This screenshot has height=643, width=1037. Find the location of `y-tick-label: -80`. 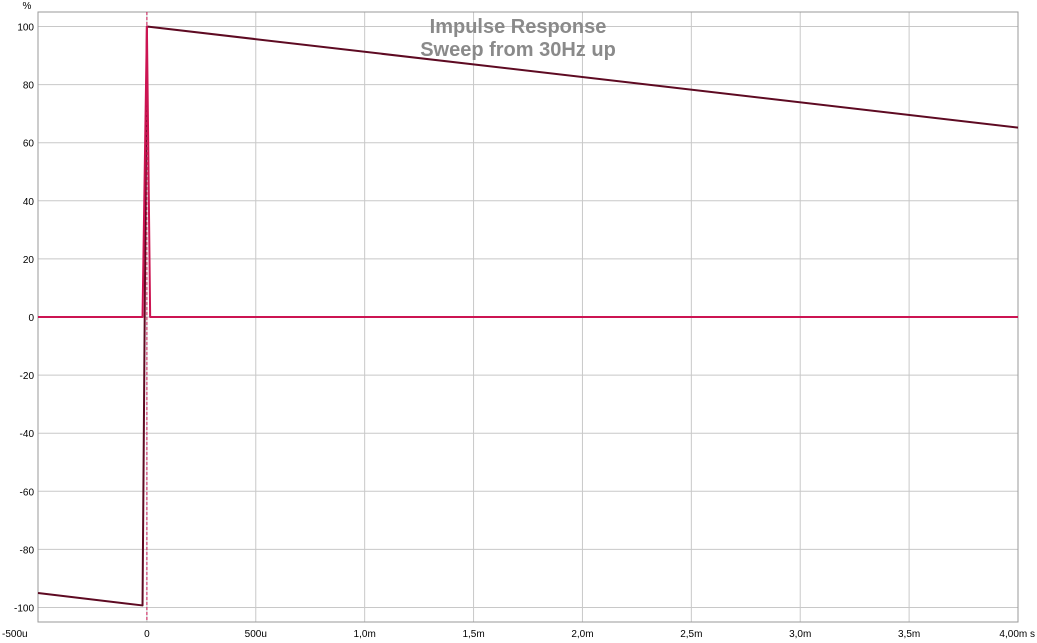

y-tick-label: -80 is located at coordinates (27, 550).